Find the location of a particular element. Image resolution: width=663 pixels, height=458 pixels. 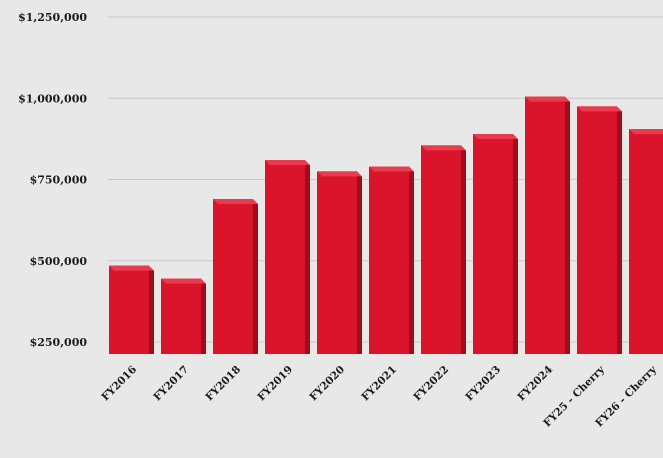

y-tick-label: $500,000 is located at coordinates (59, 261).